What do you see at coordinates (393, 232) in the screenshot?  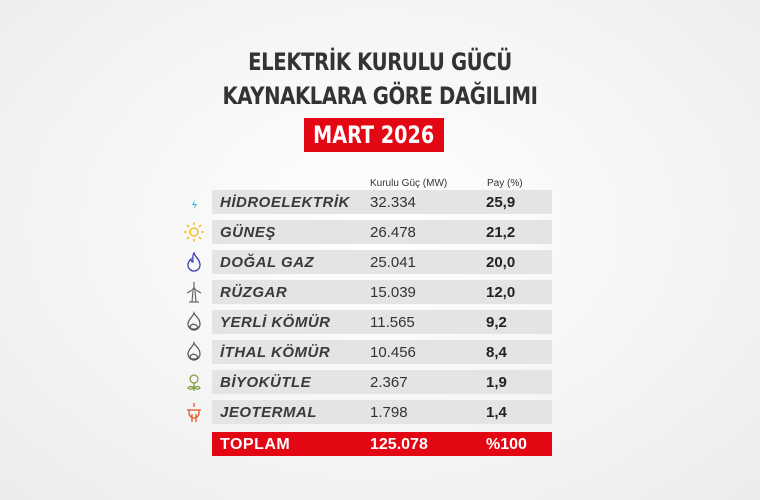 I see `capacity-value: 26.478` at bounding box center [393, 232].